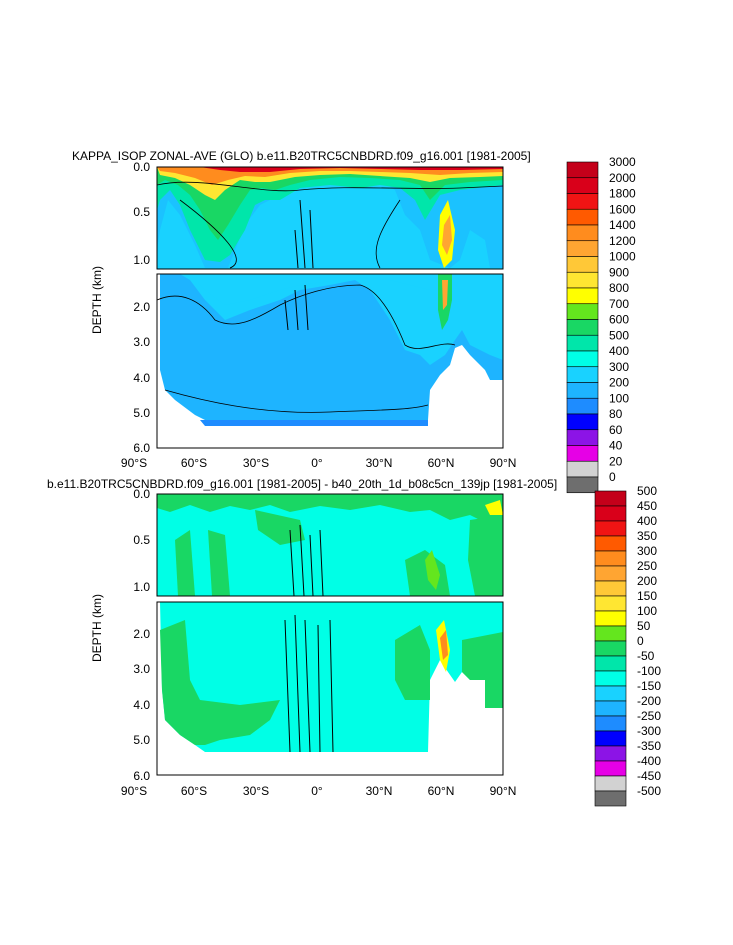  Describe the element at coordinates (619, 288) in the screenshot. I see `colorbar-label: 800` at that location.